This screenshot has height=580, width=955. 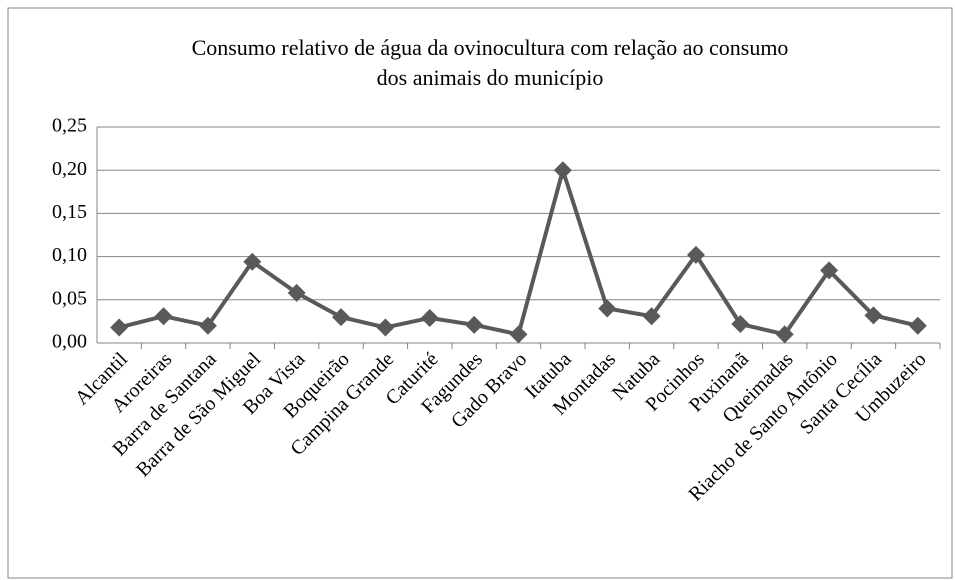 What do you see at coordinates (69, 169) in the screenshot?
I see `y-tick-label: 0,20` at bounding box center [69, 169].